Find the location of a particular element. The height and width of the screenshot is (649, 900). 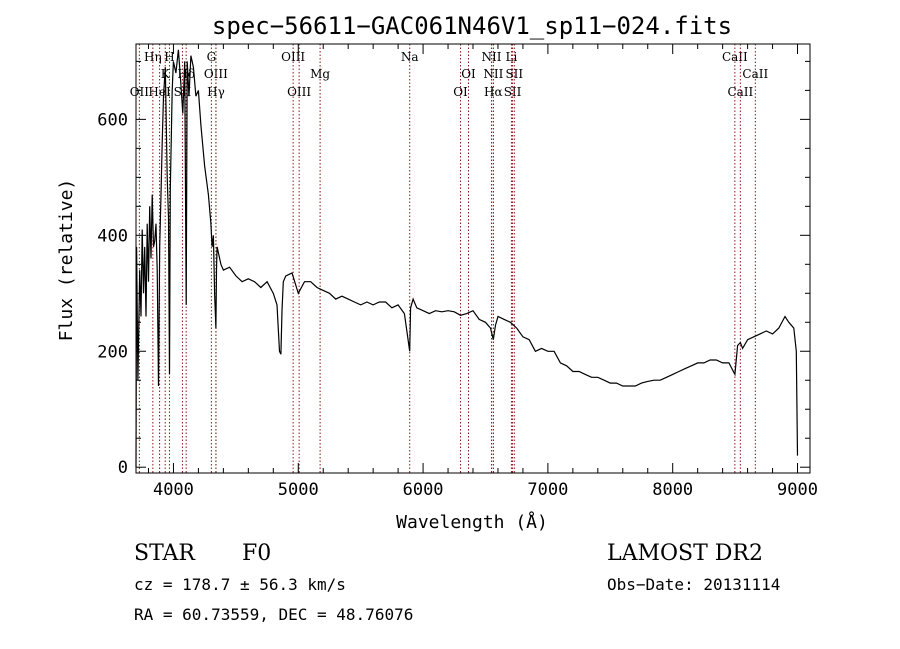

x-tick-label: 9000 is located at coordinates (797, 490).